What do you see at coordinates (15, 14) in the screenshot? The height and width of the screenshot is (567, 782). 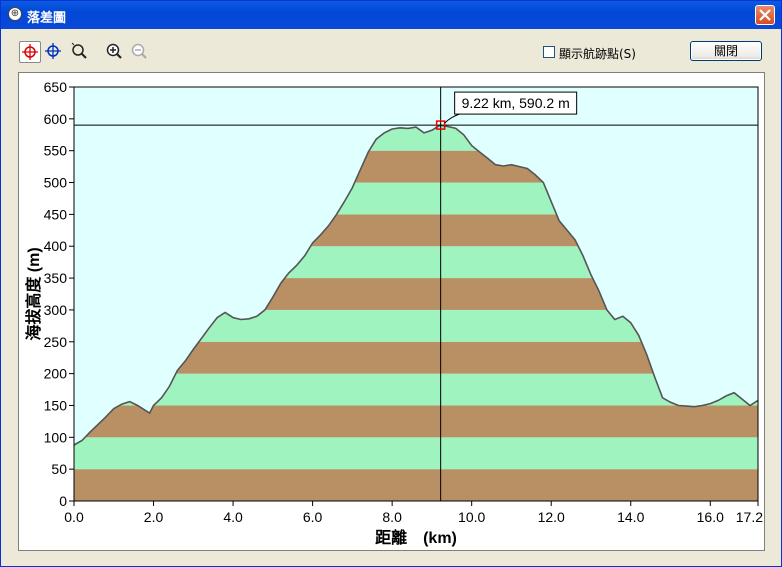 I see `app-icon: ⊕` at bounding box center [15, 14].